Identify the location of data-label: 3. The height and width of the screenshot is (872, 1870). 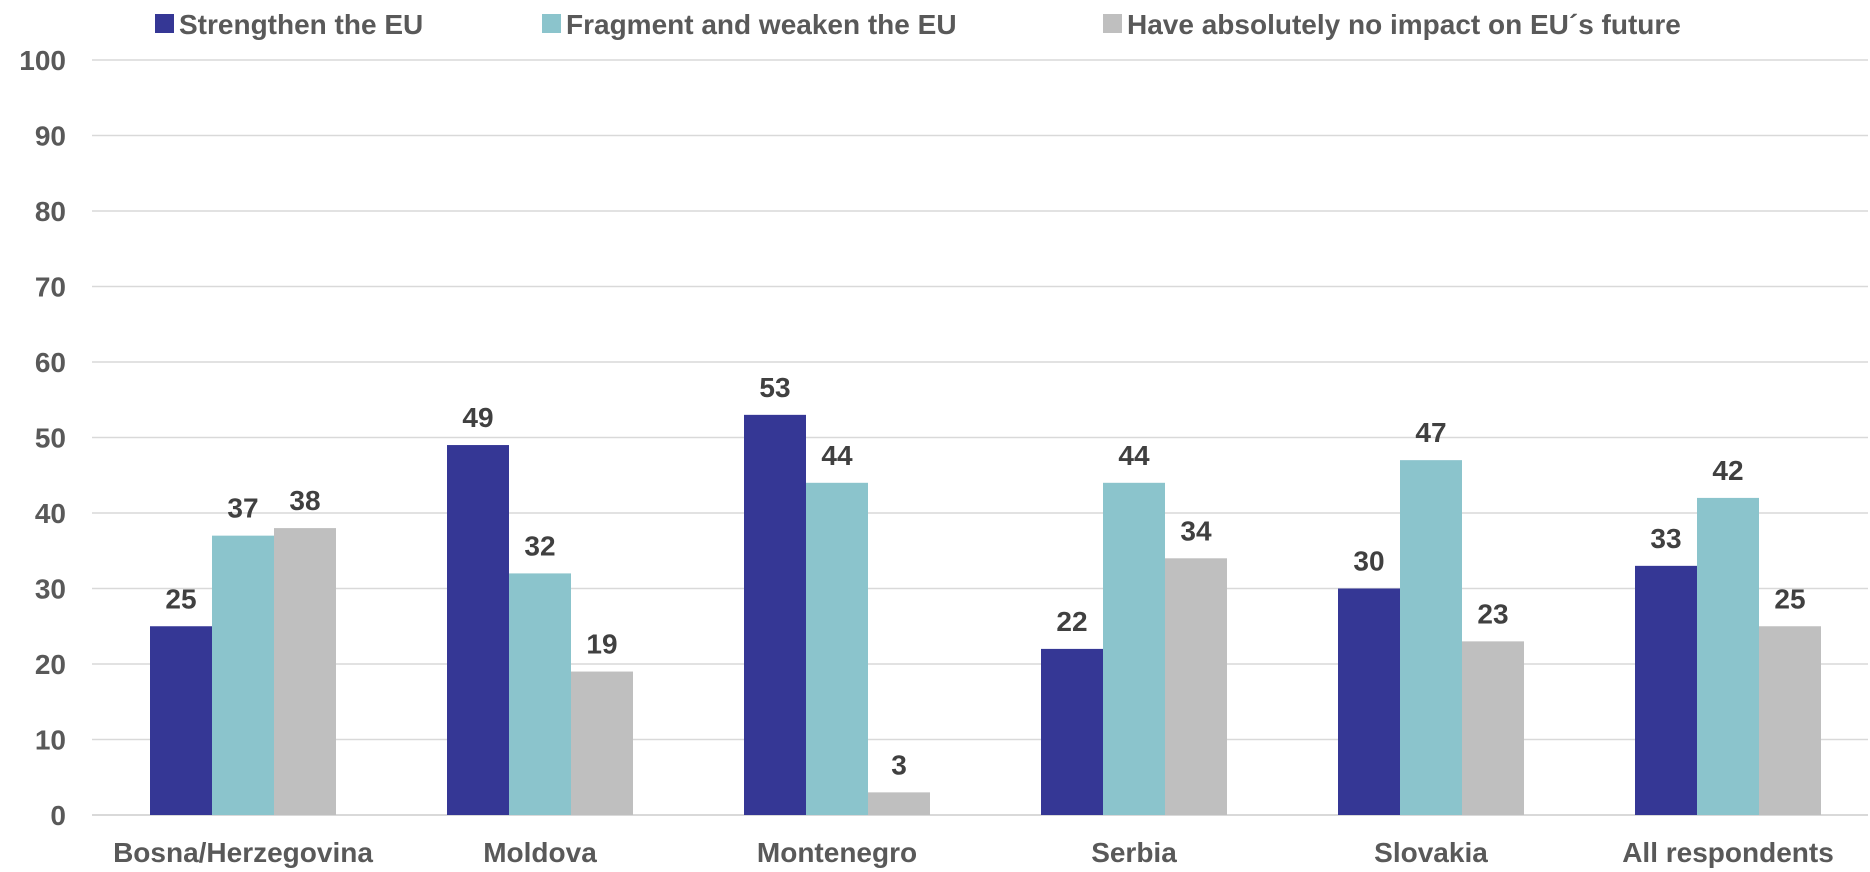
(899, 764).